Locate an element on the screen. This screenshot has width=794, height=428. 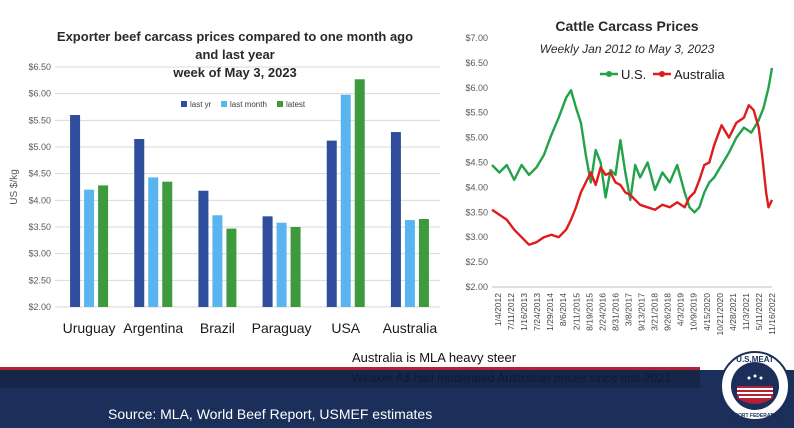
line-chart-subtitle: Weekly Jan 2012 to May 3, 2023 is located at coordinates (627, 49).